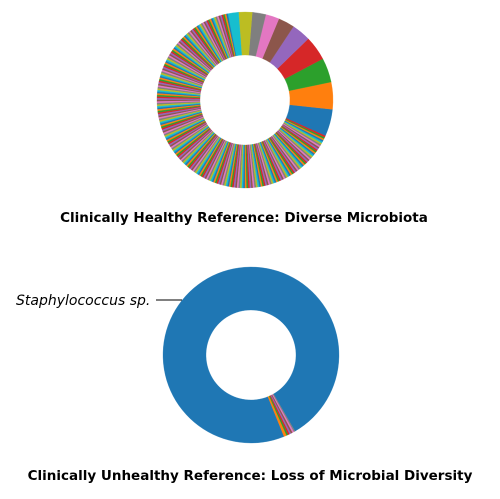 This screenshot has width=500, height=499. I want to click on staphylococcus-callout-label: Staphylococcus sp., so click(83, 301).